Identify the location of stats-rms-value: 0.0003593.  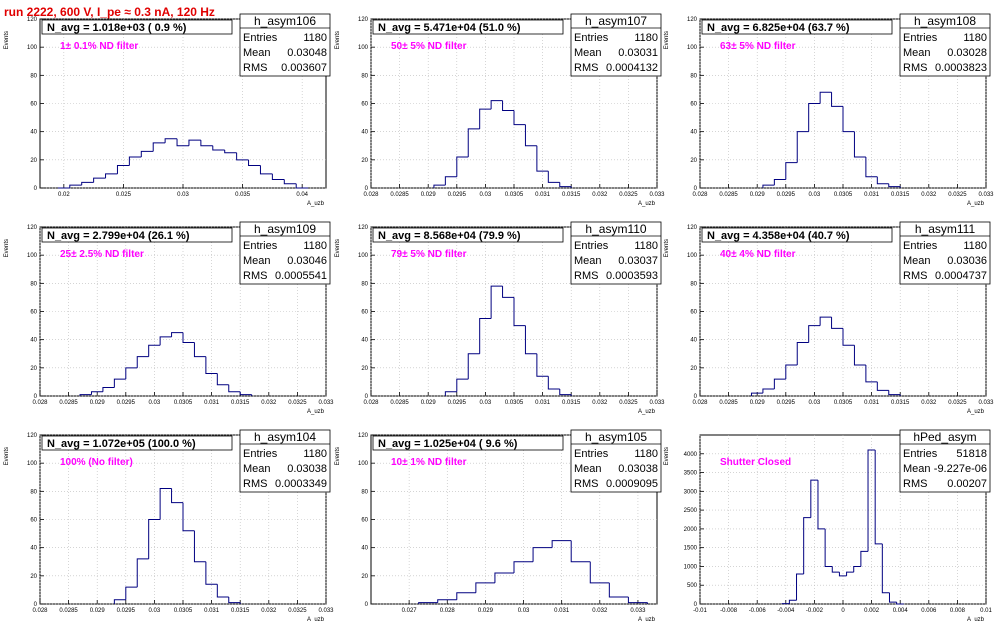
(632, 276).